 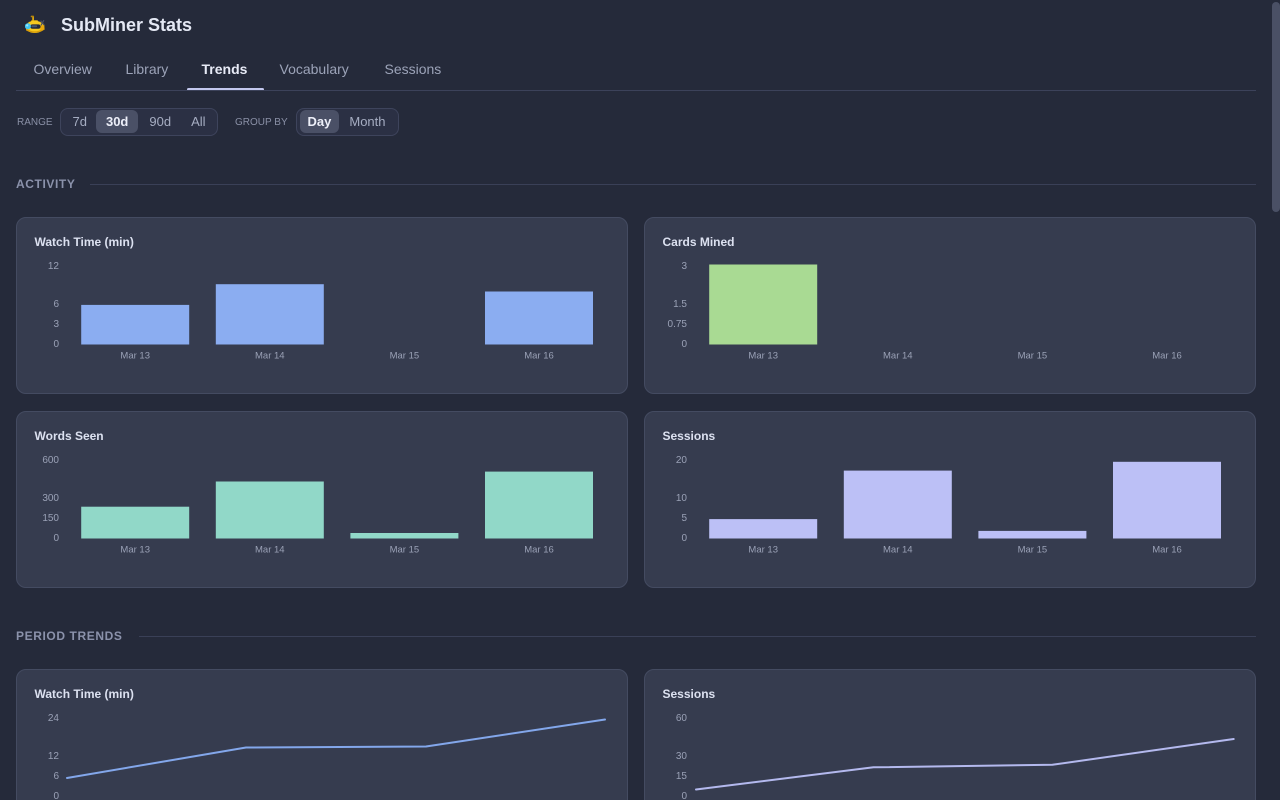 I want to click on svg-text: 150, so click(x=50, y=518).